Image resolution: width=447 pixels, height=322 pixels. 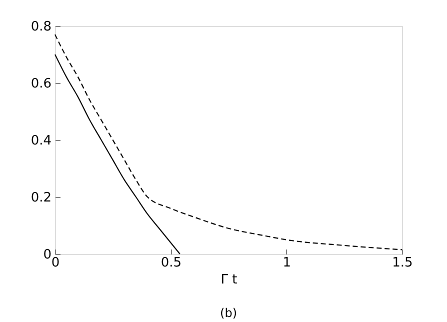 What do you see at coordinates (41, 27) in the screenshot?
I see `y-tick-label: 0.8` at bounding box center [41, 27].